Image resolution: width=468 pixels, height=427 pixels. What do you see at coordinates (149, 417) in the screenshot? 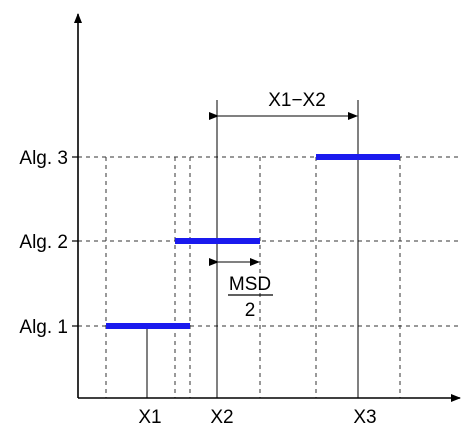
I see `x-label-x1: X1` at bounding box center [149, 417].